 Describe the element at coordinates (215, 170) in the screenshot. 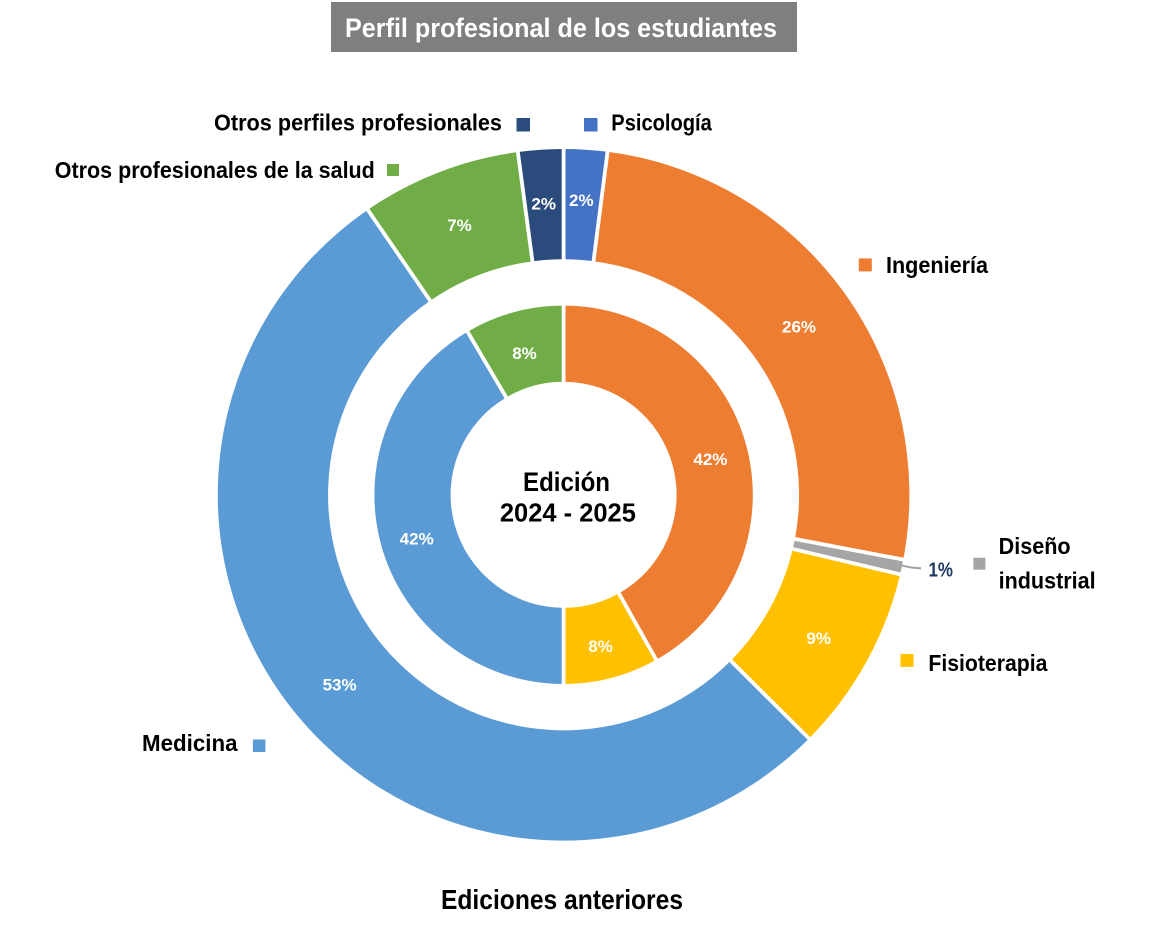

I see `svg-text:Otros profesionales de la salu: Otros profesionales de la salud` at that location.